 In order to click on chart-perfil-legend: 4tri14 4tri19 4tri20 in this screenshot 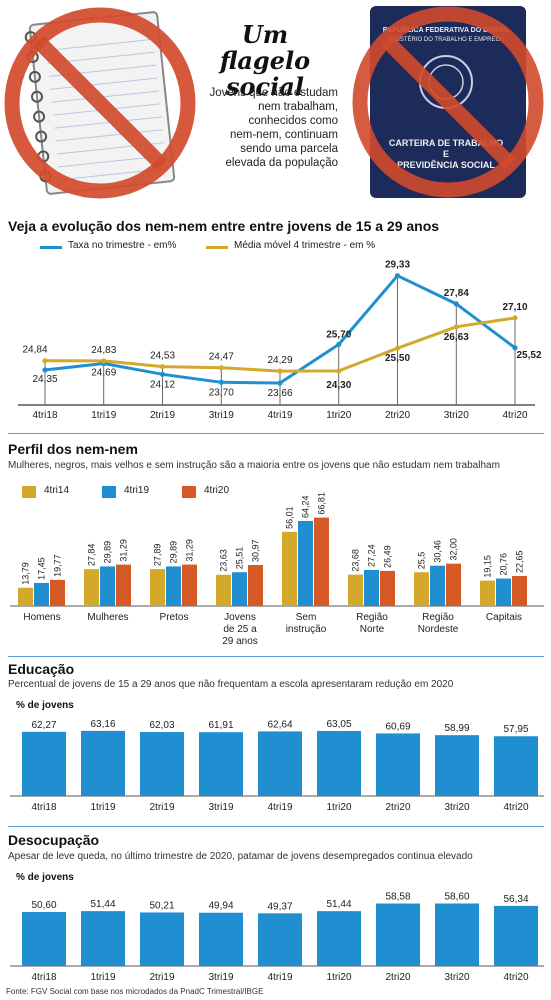, I will do `click(172, 492)`.